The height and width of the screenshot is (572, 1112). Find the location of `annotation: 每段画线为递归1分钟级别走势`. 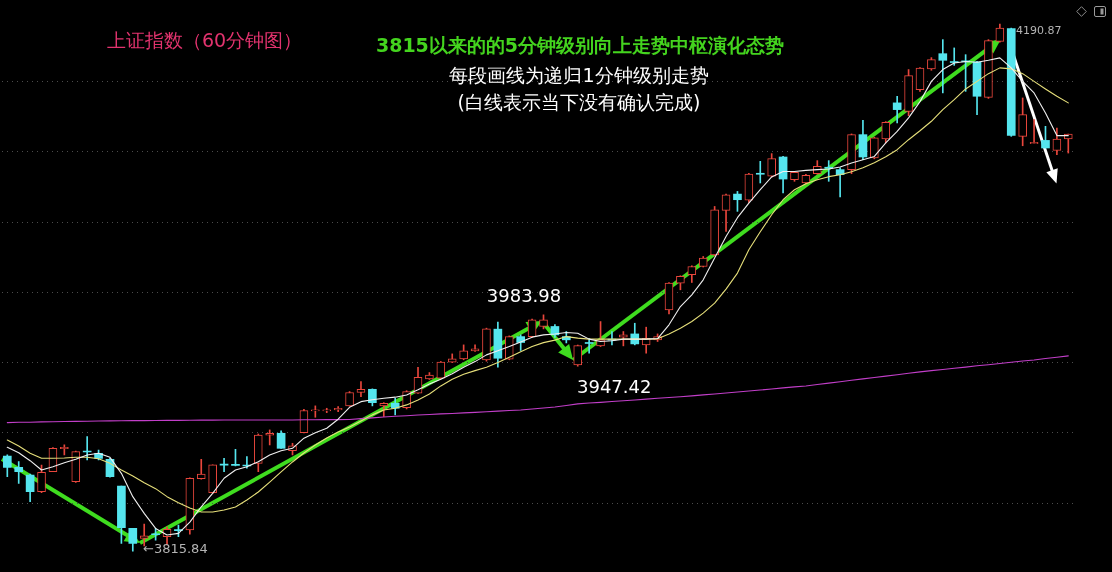

annotation: 每段画线为递归1分钟级别走势 is located at coordinates (579, 75).